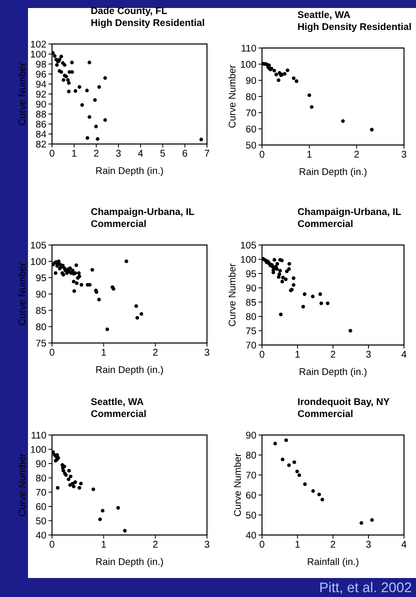 The height and width of the screenshot is (597, 416). Describe the element at coordinates (344, 402) in the screenshot. I see `chart-title: Irondequoit Bay, NY` at that location.